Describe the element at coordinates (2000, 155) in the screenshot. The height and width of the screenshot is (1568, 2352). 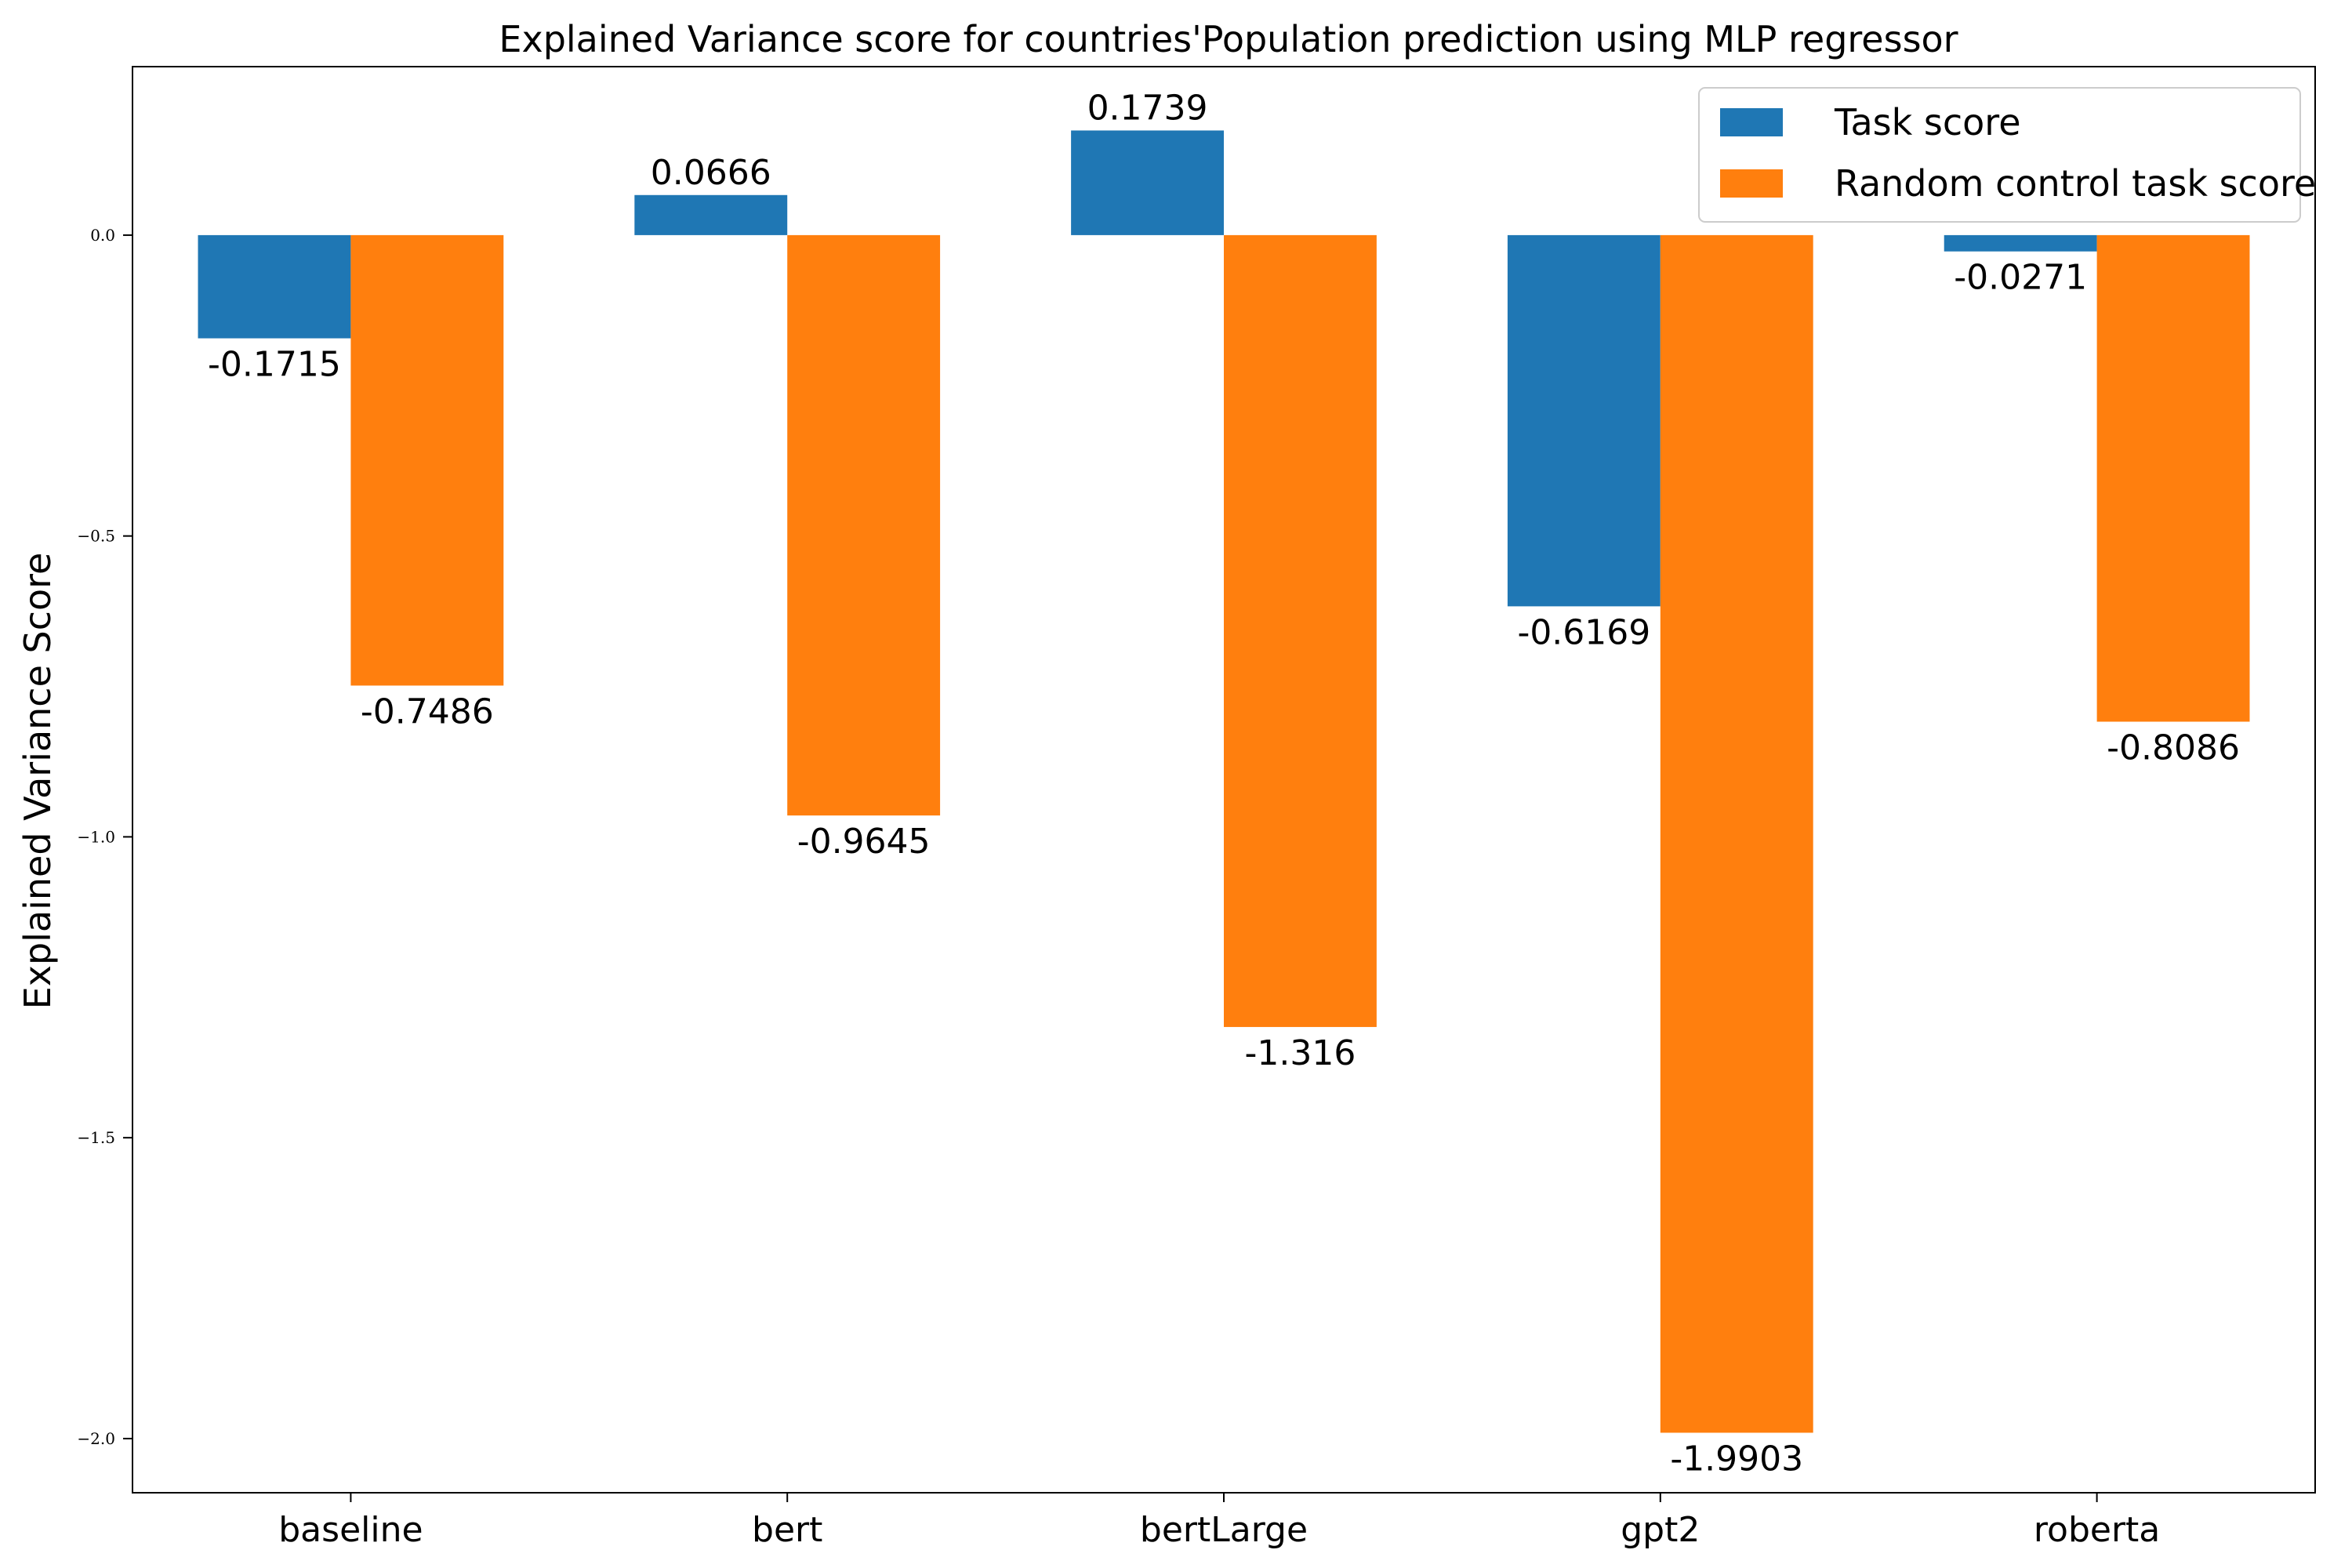
I see `legend-box` at that location.